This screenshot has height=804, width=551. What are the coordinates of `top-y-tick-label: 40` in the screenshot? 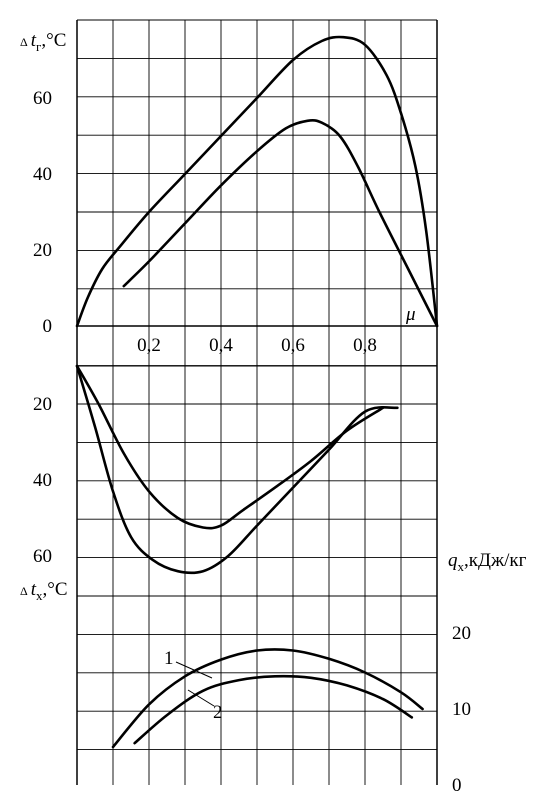 It's located at (42, 174).